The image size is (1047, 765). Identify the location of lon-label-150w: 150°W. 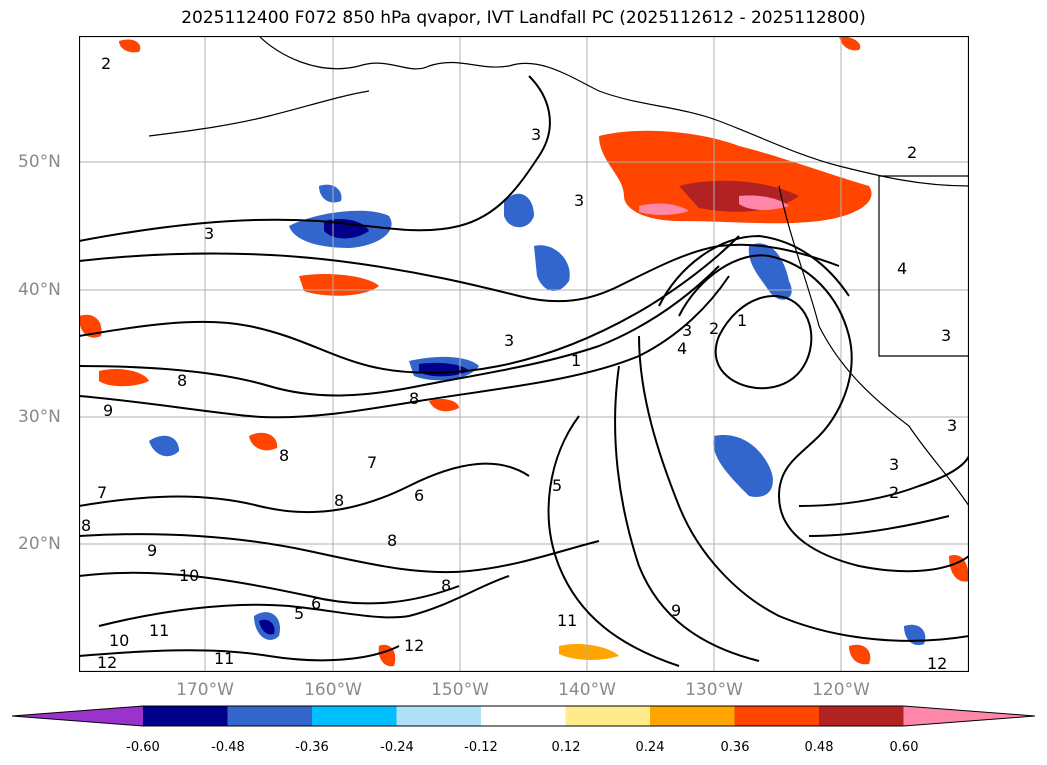
(460, 690).